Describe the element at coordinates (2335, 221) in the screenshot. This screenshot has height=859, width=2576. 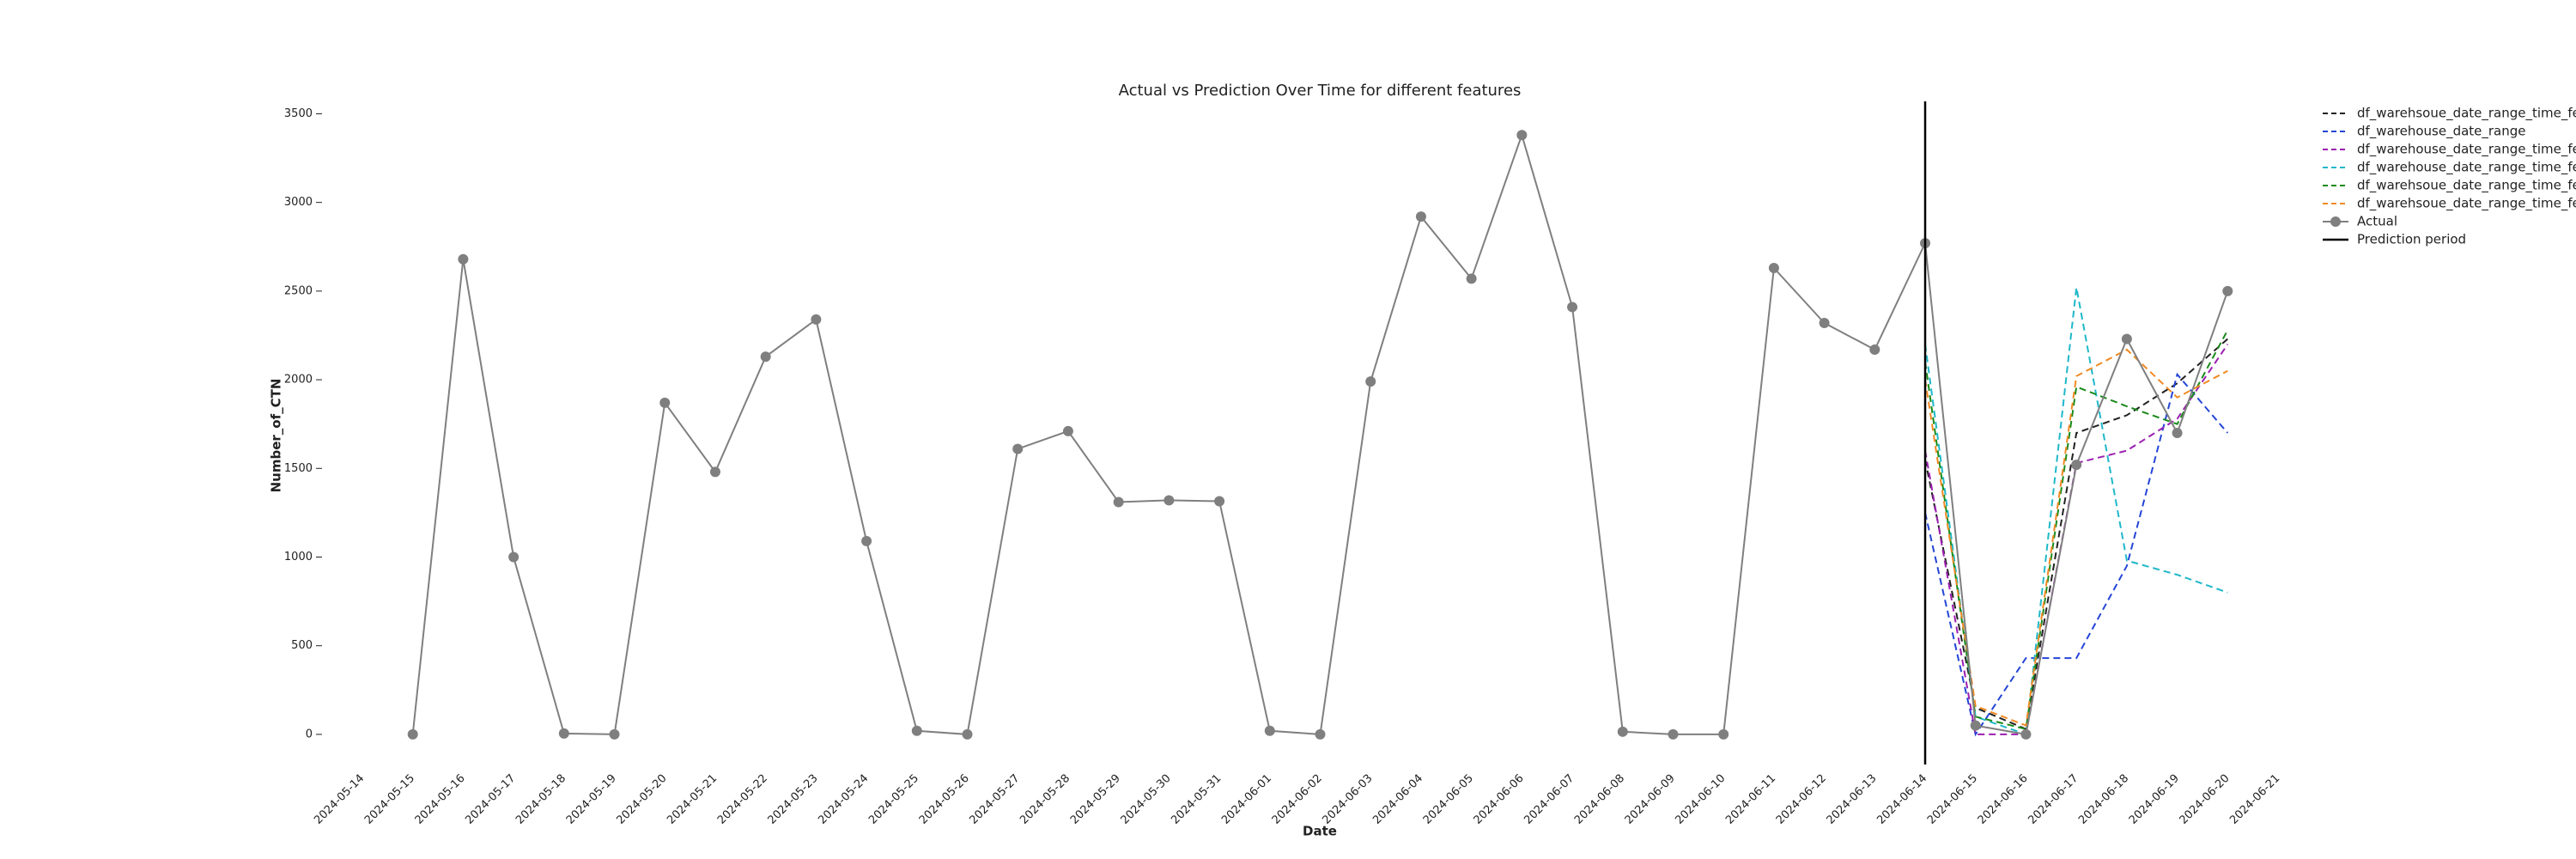
I see `legend-marker` at that location.